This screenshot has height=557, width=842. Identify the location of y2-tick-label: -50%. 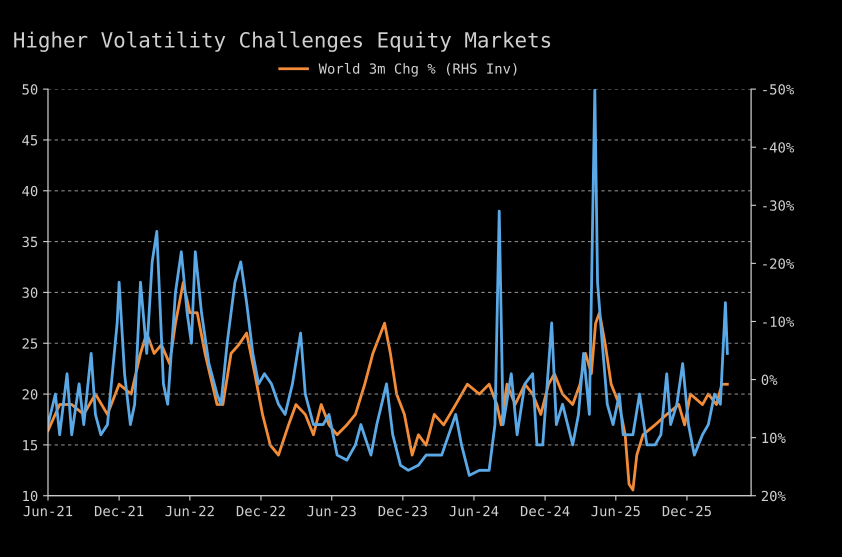
(778, 89).